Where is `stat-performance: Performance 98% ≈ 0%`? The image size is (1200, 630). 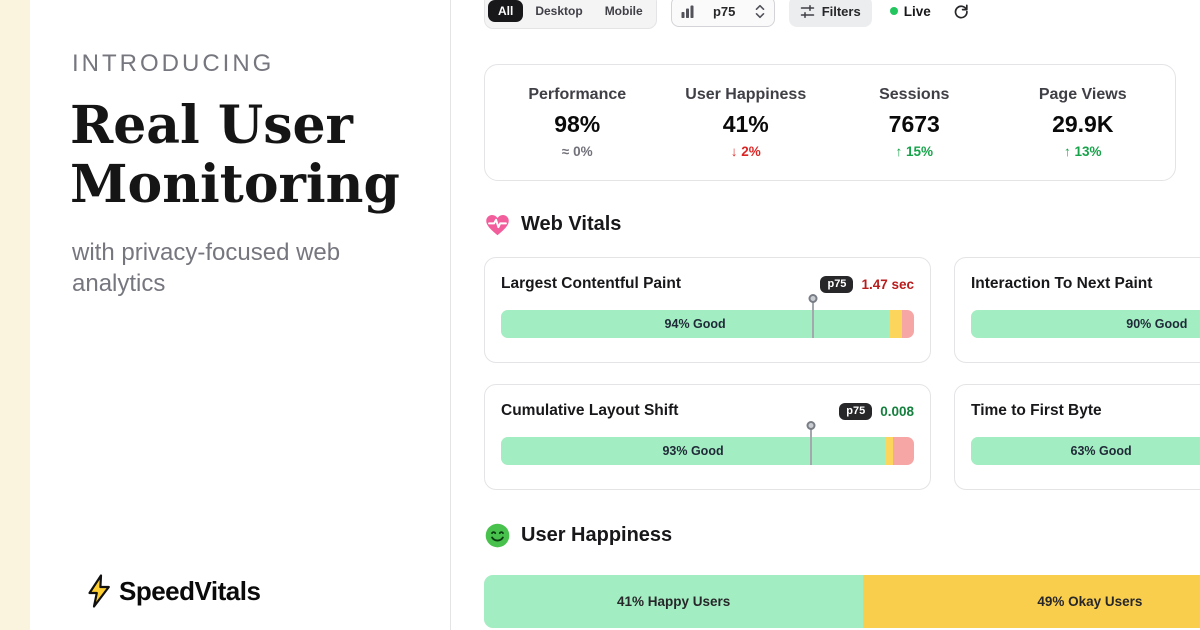 stat-performance: Performance 98% ≈ 0% is located at coordinates (577, 122).